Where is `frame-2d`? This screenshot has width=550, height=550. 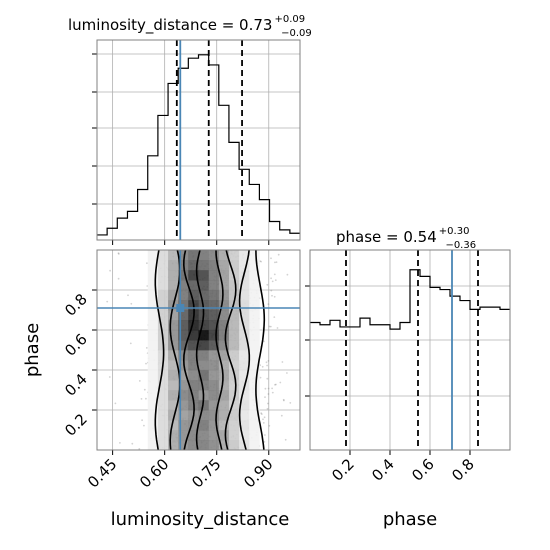 frame-2d is located at coordinates (198, 350).